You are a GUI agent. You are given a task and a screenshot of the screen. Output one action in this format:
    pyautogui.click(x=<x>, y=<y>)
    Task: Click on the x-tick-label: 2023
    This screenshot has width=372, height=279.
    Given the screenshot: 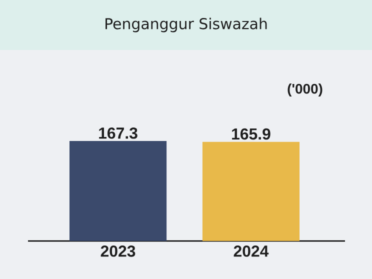 What is the action you would take?
    pyautogui.click(x=118, y=251)
    